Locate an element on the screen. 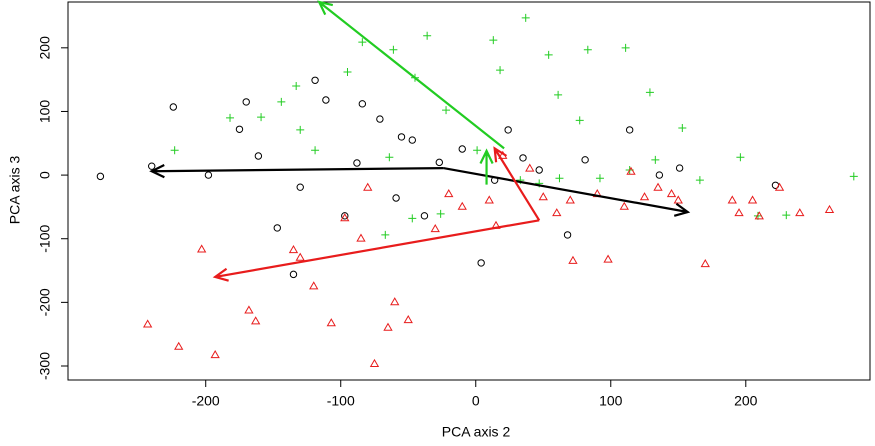 The image size is (875, 446). x-tick-label: 100 is located at coordinates (611, 401).